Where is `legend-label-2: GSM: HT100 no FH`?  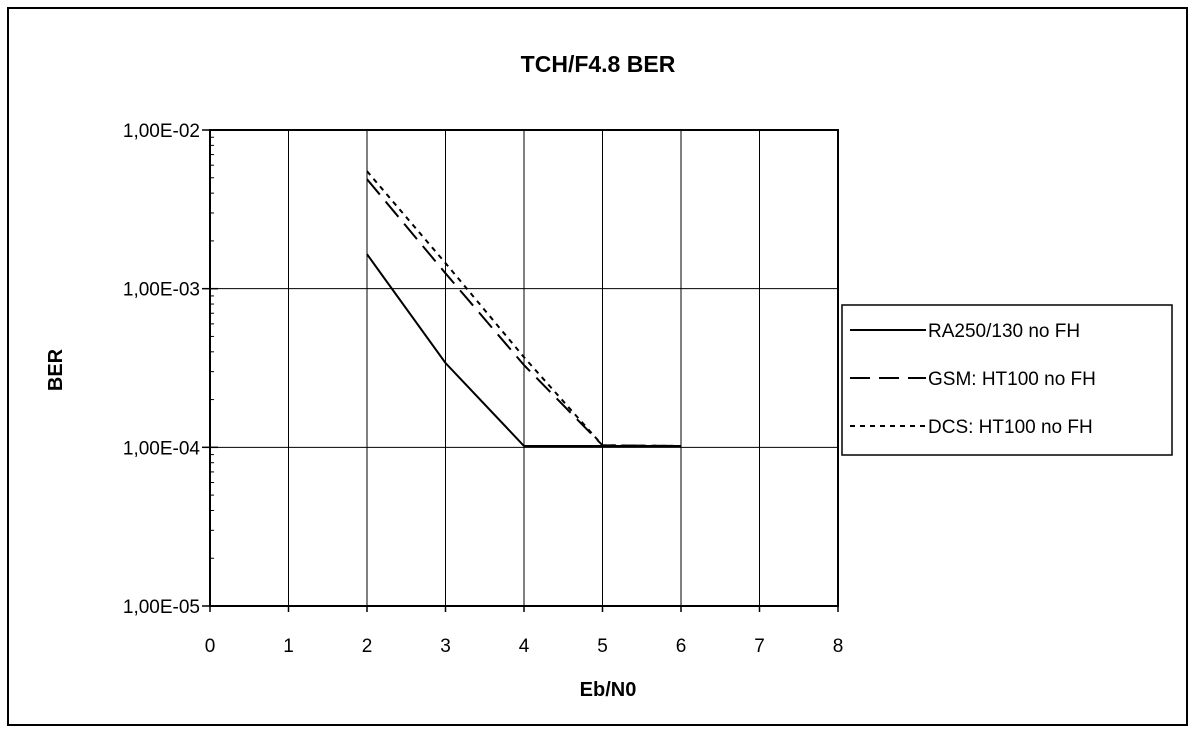 legend-label-2: GSM: HT100 no FH is located at coordinates (1012, 379).